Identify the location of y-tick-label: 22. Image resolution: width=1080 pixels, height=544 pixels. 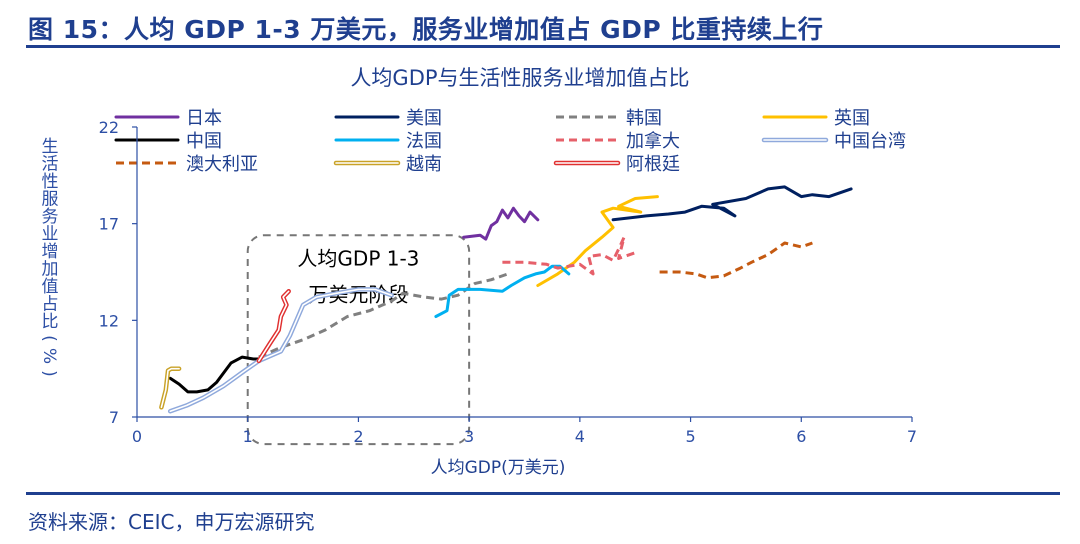
(109, 127).